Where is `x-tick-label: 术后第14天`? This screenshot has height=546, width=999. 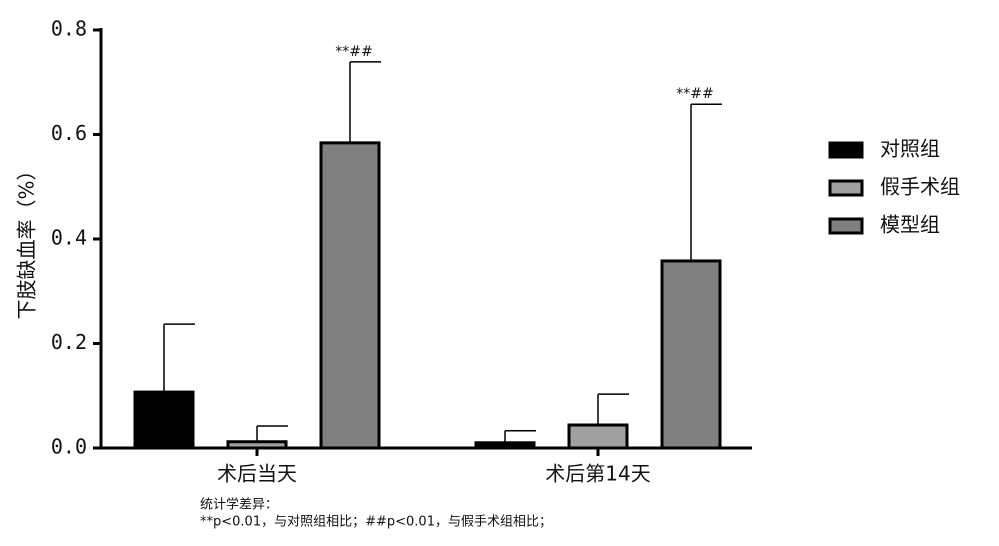 x-tick-label: 术后第14天 is located at coordinates (597, 474).